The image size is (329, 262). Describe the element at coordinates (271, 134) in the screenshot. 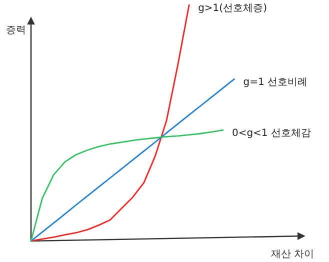

I see `series-label: 0<g<1 선호체감` at that location.